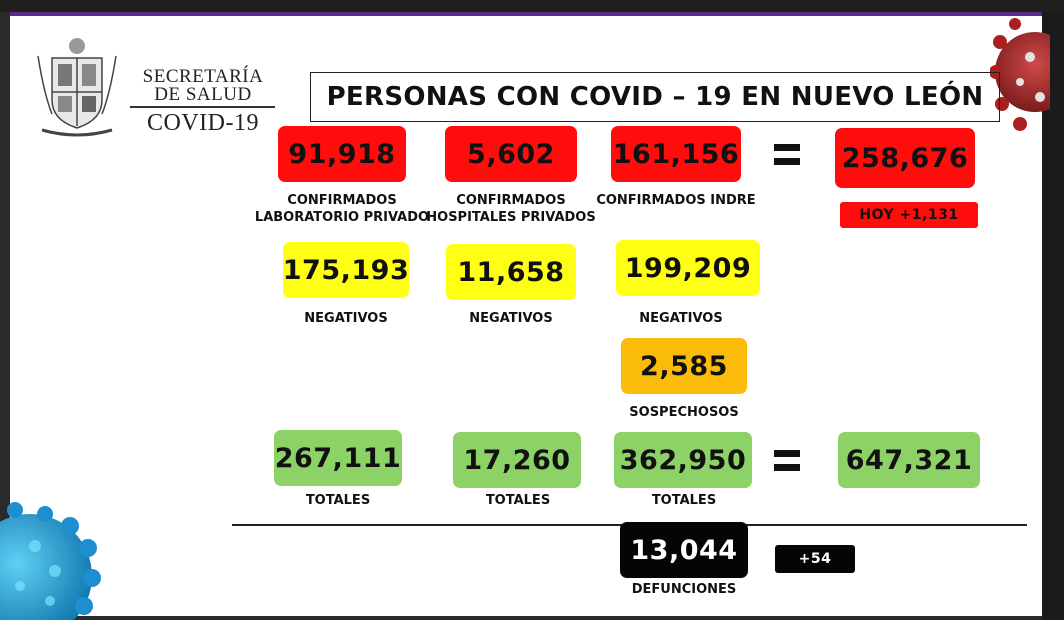 This screenshot has width=1064, height=620. Describe the element at coordinates (511, 272) in the screenshot. I see `negatives-hospitales-value: 11,658` at that location.